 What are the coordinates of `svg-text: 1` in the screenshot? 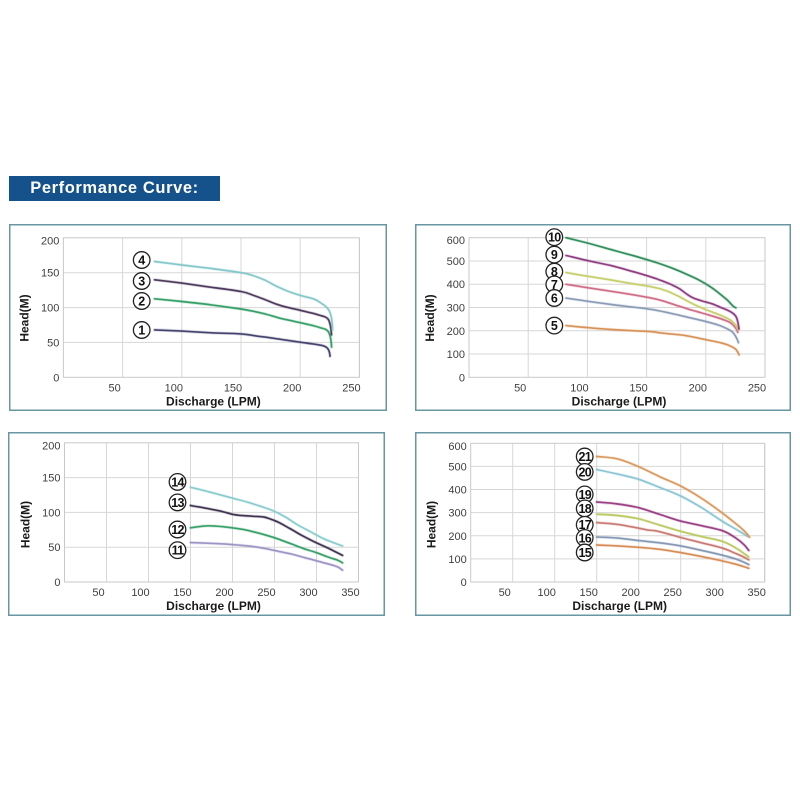 It's located at (141, 330).